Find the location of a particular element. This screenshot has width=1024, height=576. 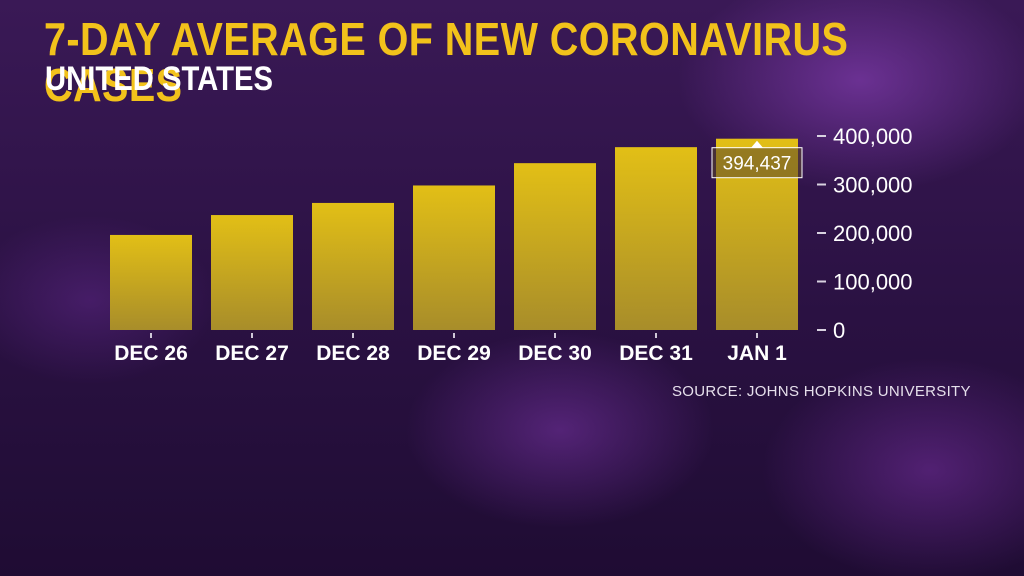

data-label-box is located at coordinates (757, 163).